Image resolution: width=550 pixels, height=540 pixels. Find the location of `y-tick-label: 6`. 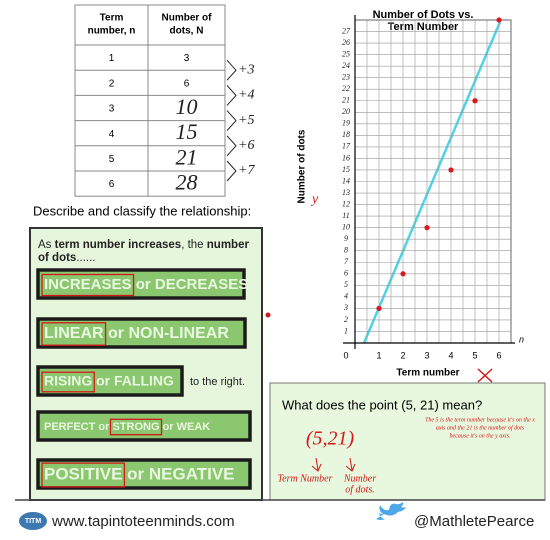

y-tick-label: 6 is located at coordinates (346, 273).